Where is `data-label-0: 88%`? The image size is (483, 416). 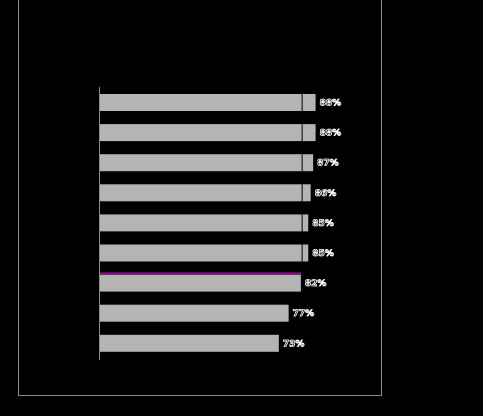
data-label-0: 88% is located at coordinates (331, 104).